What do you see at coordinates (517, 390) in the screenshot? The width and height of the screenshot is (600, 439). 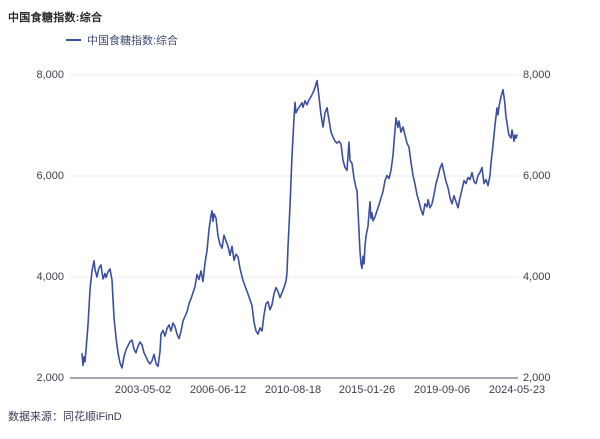 I see `x-tick-2024-05-23: 2024-05-23` at bounding box center [517, 390].